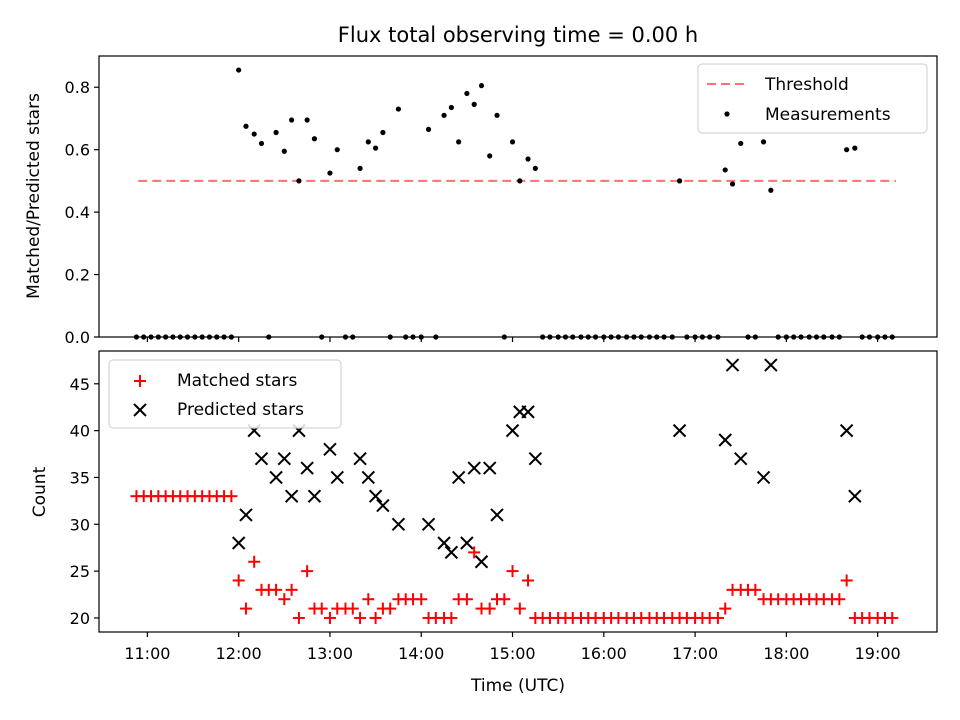  What do you see at coordinates (77, 275) in the screenshot?
I see `top-ytick-label-1: 0.2` at bounding box center [77, 275].